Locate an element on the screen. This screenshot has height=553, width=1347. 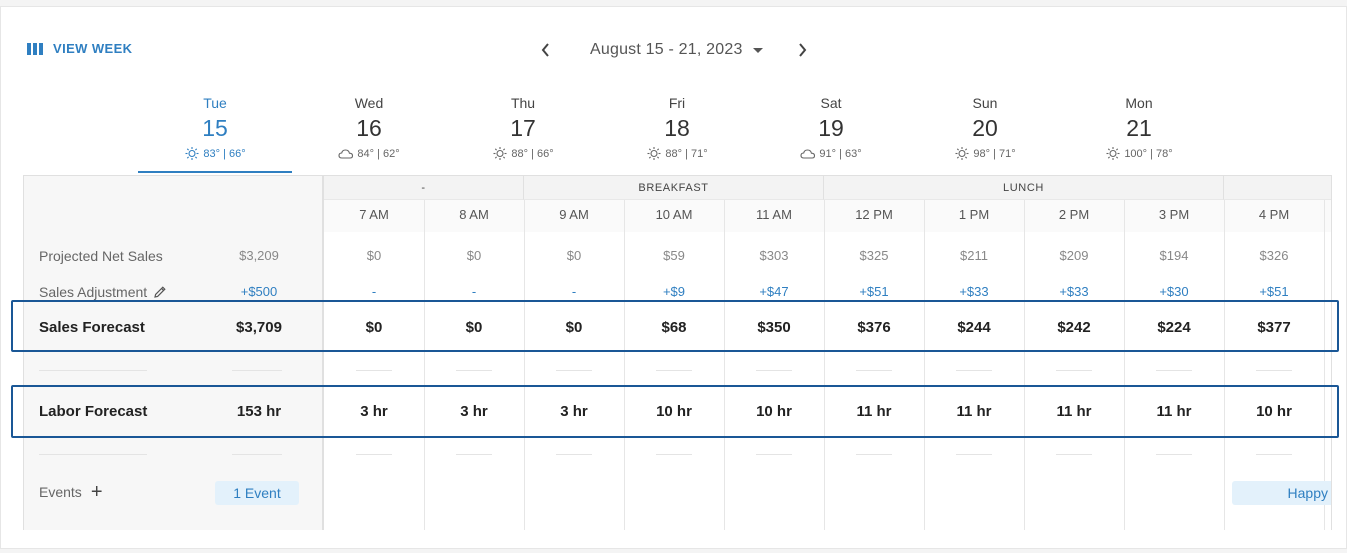
hour-header: 2 PM is located at coordinates (1074, 214).